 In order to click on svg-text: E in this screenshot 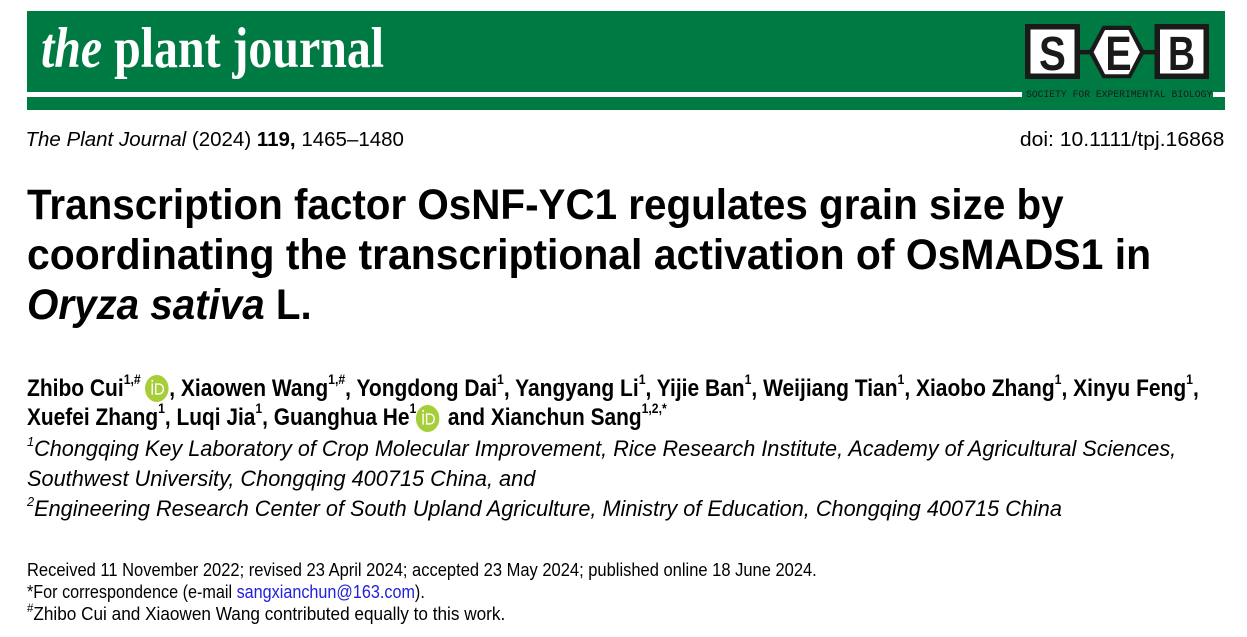, I will do `click(1118, 53)`.